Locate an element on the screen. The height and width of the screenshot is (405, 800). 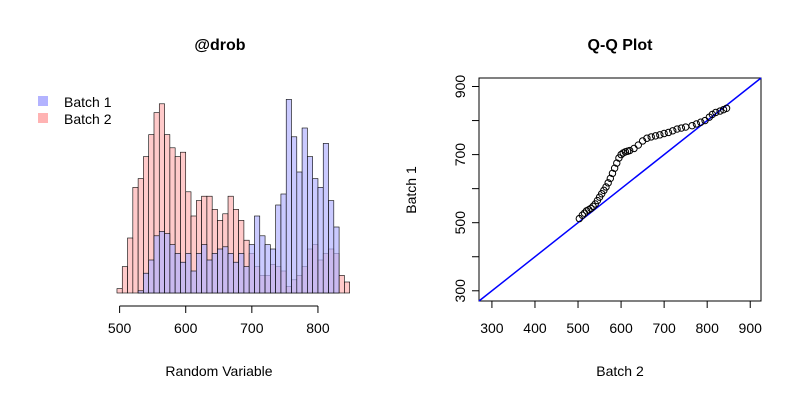
qq-x-tick-label-6: 900 is located at coordinates (751, 328).